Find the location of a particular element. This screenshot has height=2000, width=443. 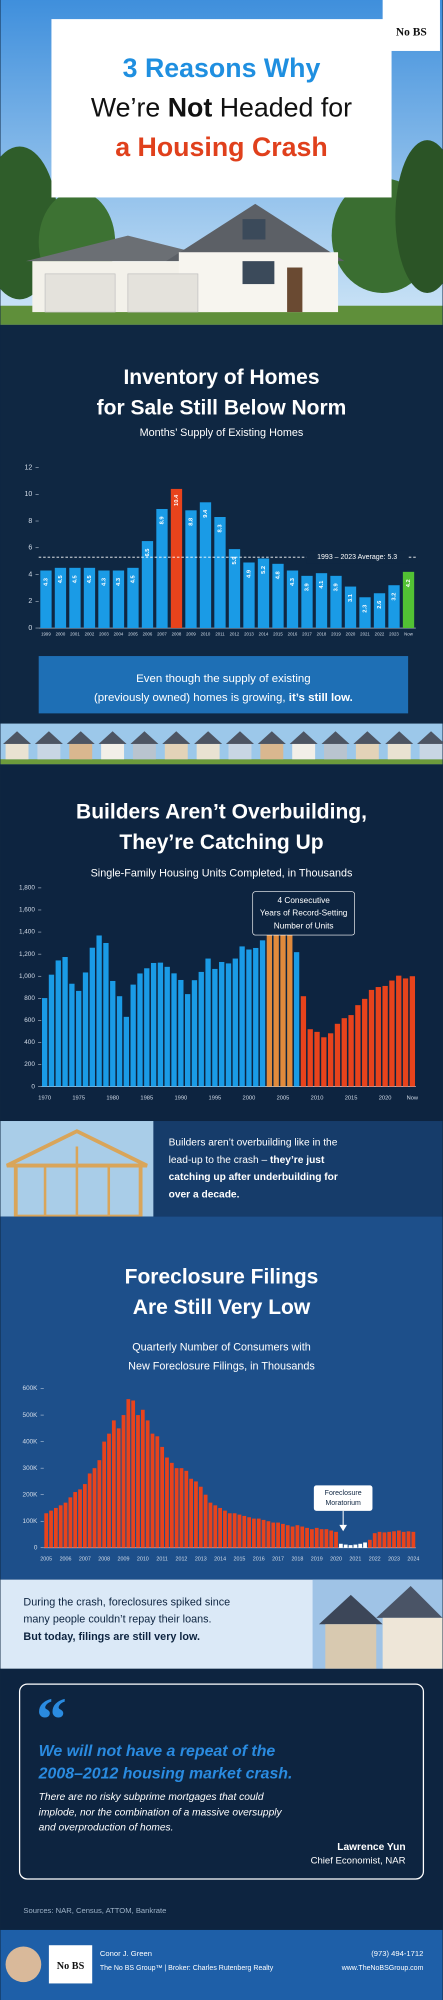

x-tick-label: 2019 is located at coordinates (336, 634).